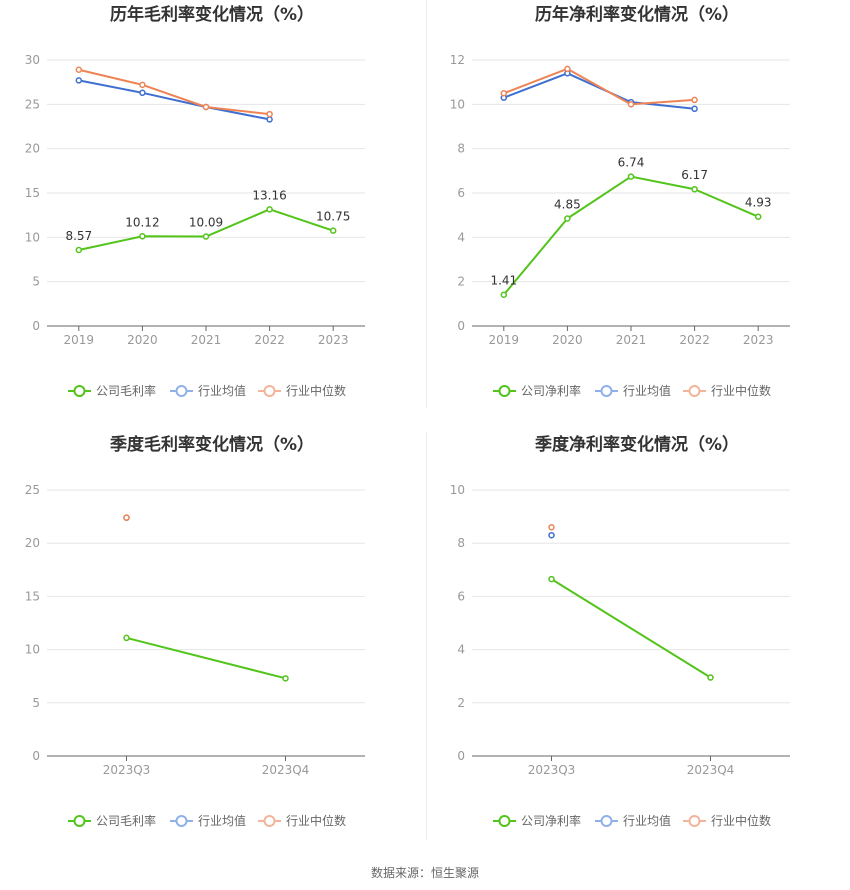  What do you see at coordinates (333, 217) in the screenshot?
I see `data-label: 10.75` at bounding box center [333, 217].